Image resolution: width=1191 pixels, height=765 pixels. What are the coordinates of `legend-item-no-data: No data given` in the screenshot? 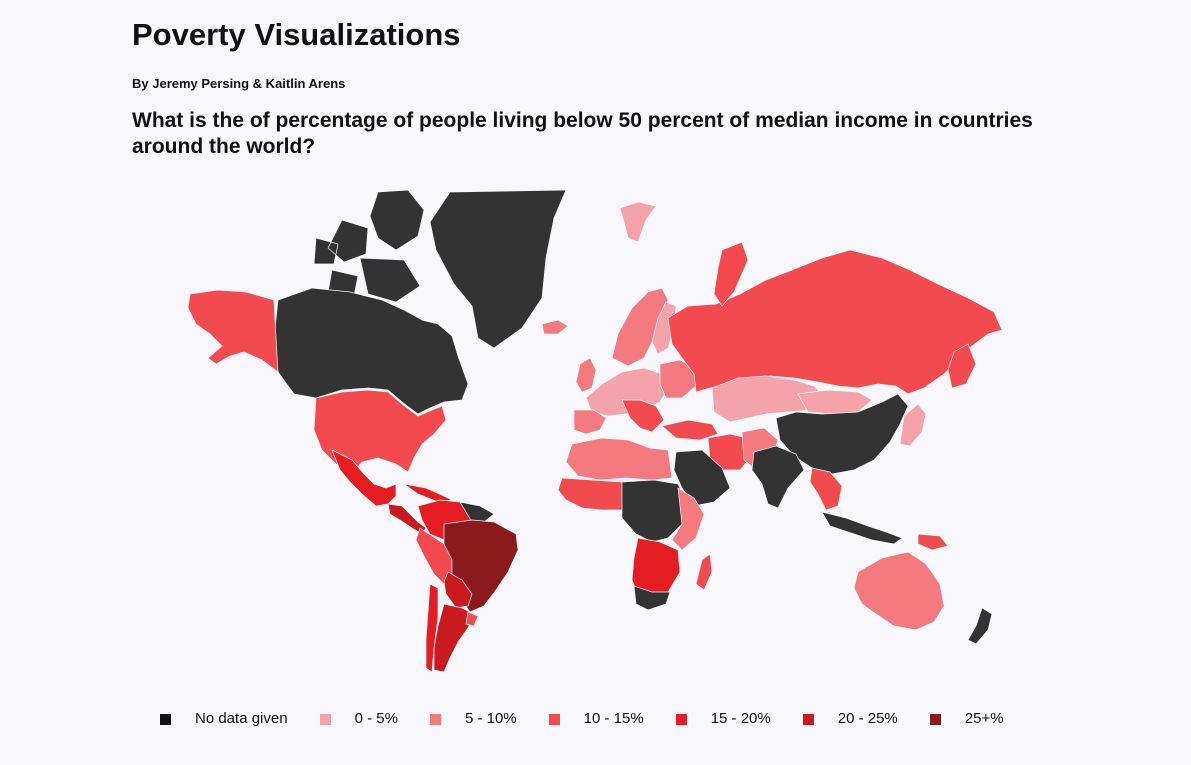 It's located at (224, 719).